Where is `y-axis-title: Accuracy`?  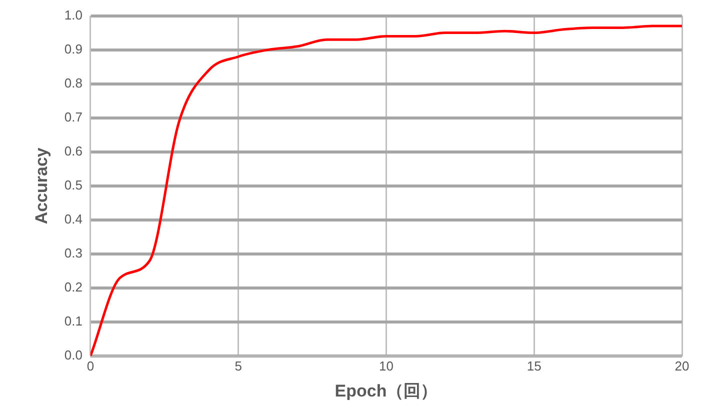 y-axis-title: Accuracy is located at coordinates (41, 185).